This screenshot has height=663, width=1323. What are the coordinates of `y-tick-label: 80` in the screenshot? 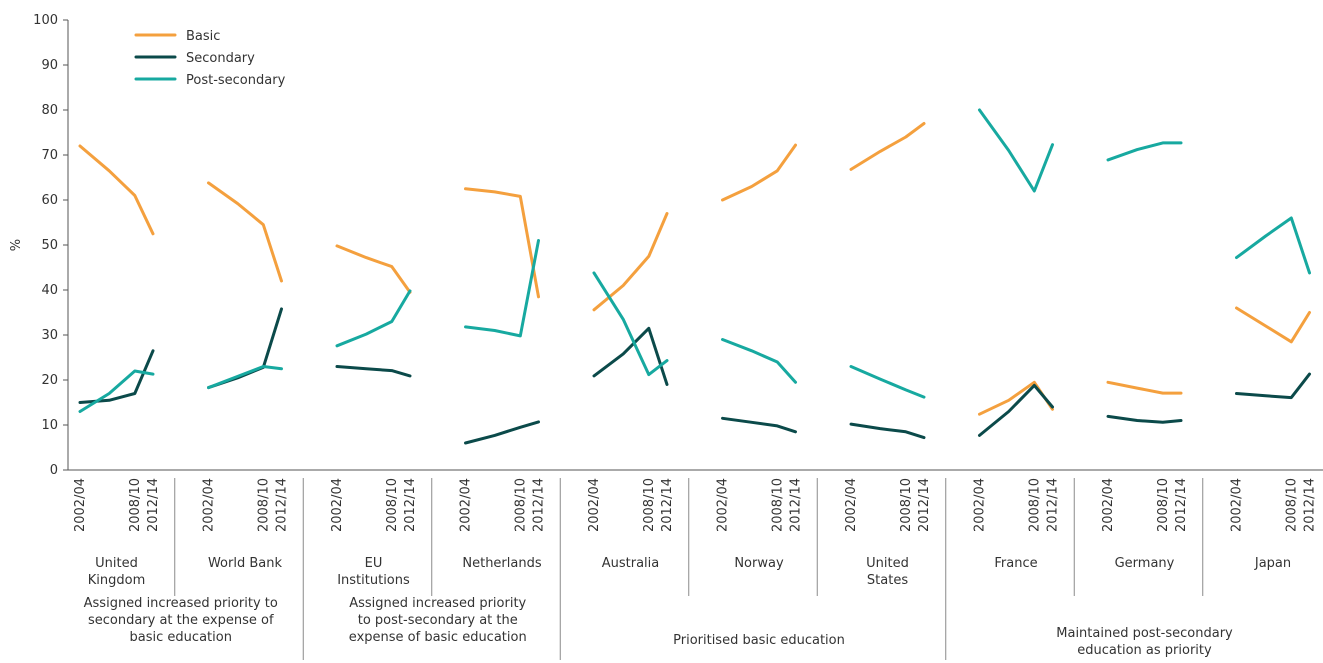 It's located at (49, 110).